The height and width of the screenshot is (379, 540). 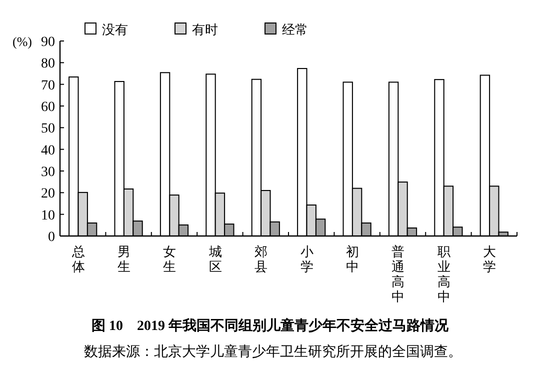 What do you see at coordinates (48, 42) in the screenshot?
I see `y-tick-label: 90` at bounding box center [48, 42].